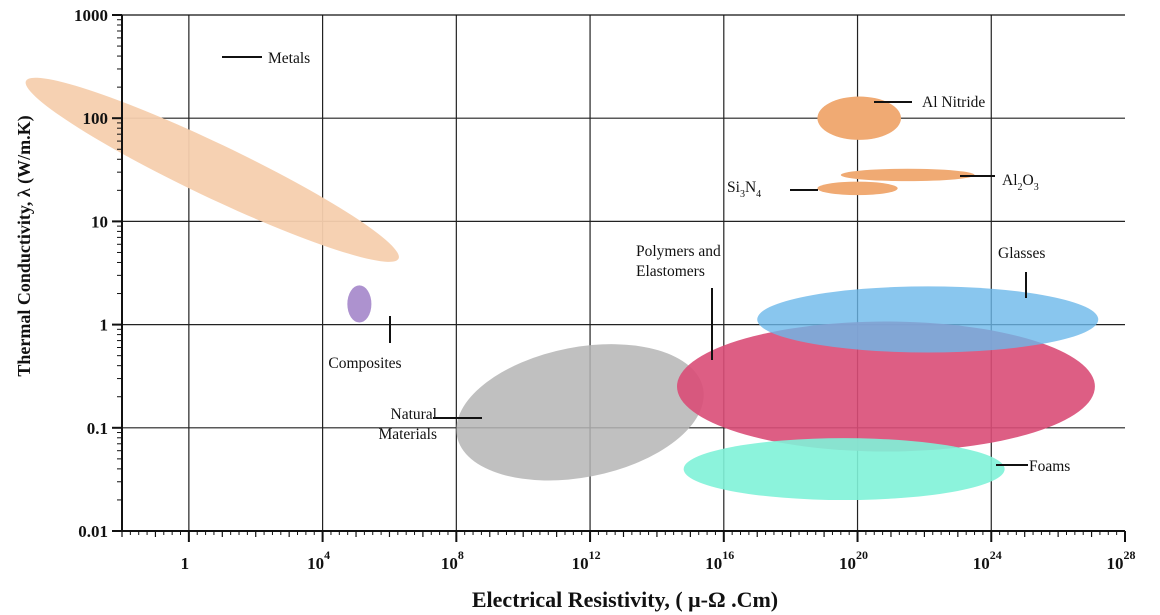 The width and height of the screenshot is (1160, 615). What do you see at coordinates (625, 599) in the screenshot?
I see `x-axis-title: Electrical Resistivity, ( μ-Ω .Cm)` at bounding box center [625, 599].